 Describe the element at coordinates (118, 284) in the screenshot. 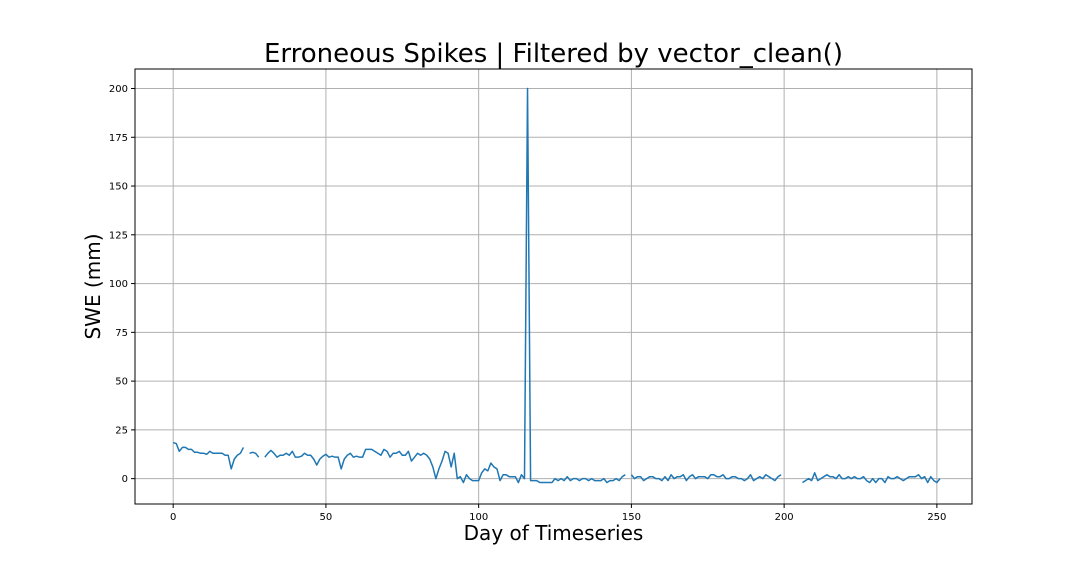

I see `y-tick-label: 100` at that location.